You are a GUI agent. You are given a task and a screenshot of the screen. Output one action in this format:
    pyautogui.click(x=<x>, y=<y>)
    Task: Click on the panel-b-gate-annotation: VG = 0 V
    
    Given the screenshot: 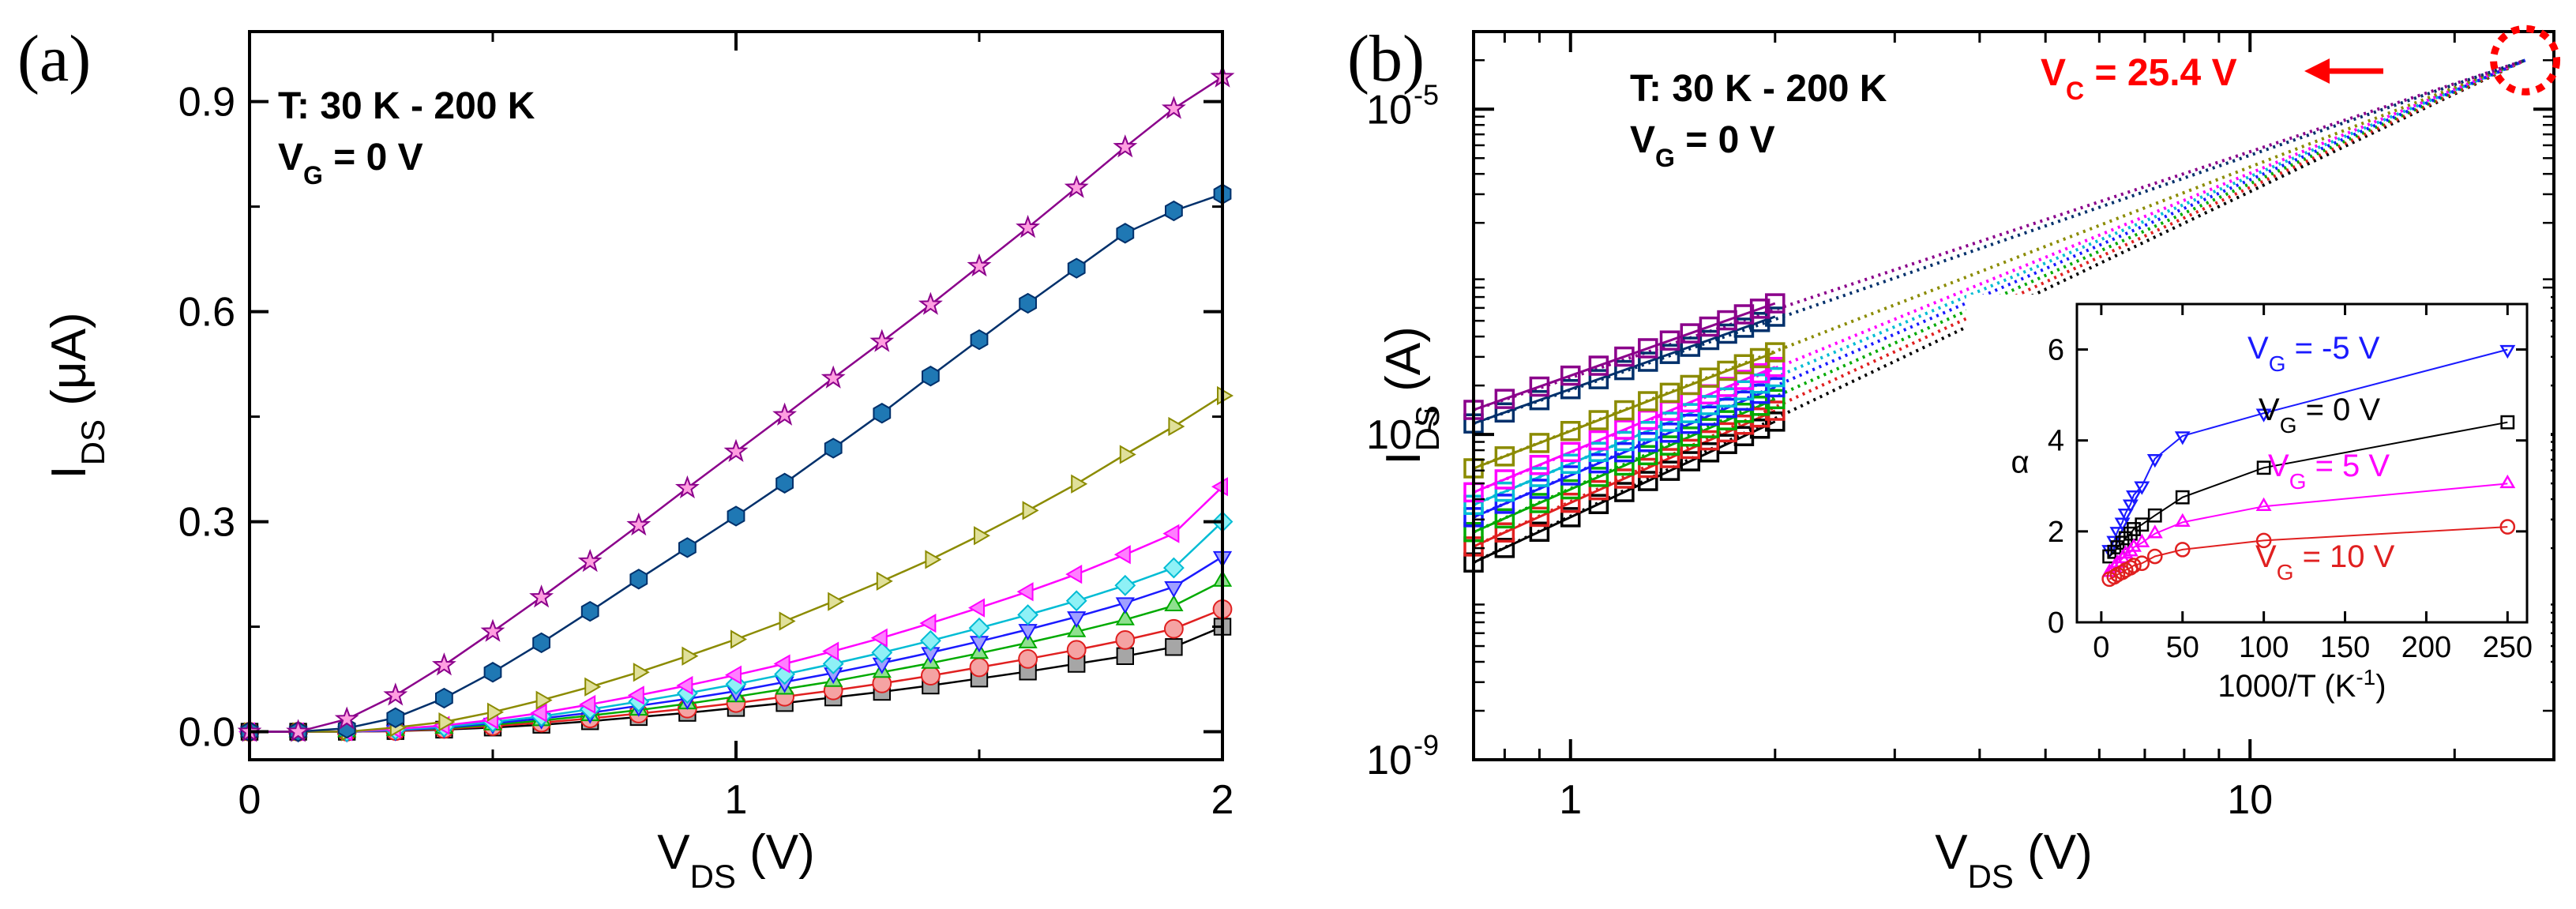 What is the action you would take?
    pyautogui.click(x=1702, y=145)
    